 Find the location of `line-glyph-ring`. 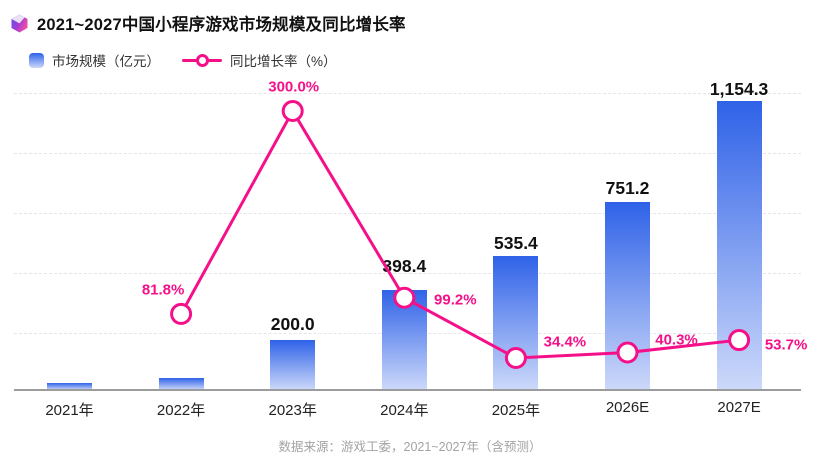

line-glyph-ring is located at coordinates (202, 60).